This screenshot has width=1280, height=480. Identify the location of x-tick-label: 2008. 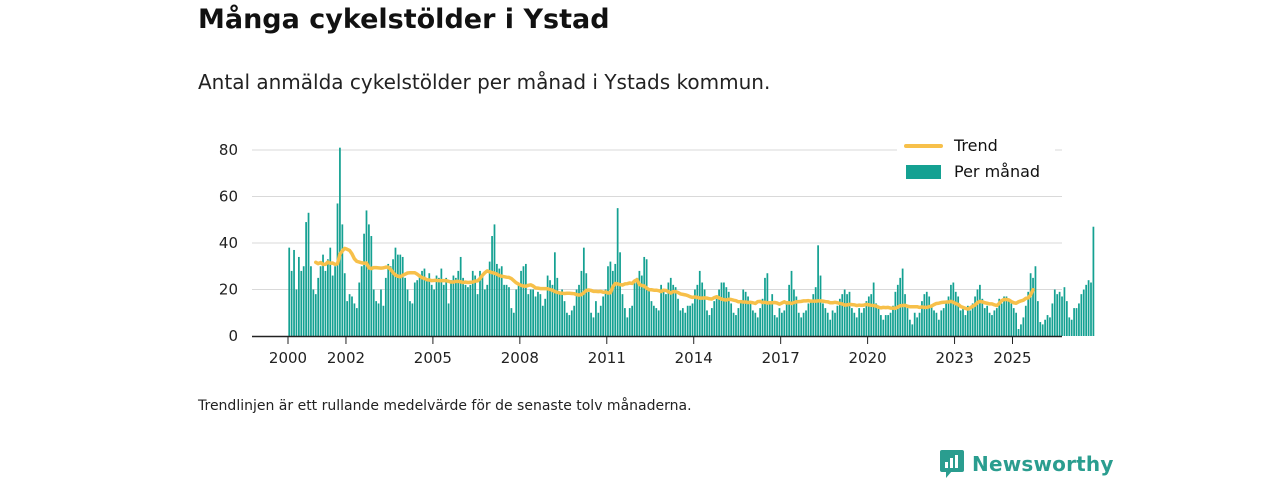
(520, 358).